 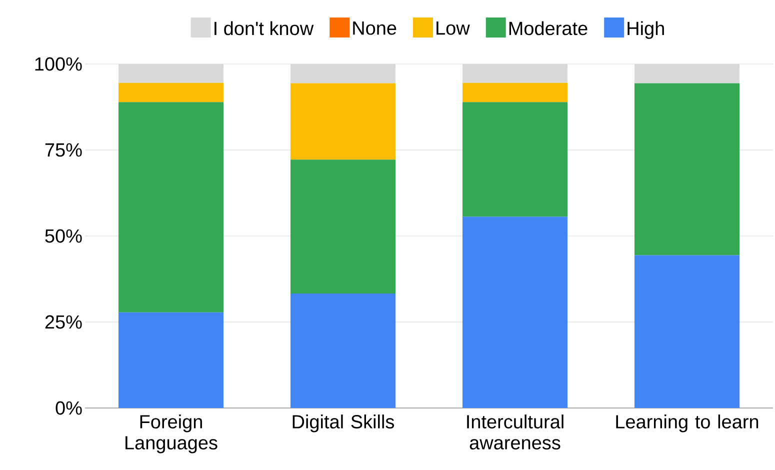 I want to click on y-tick-label: 0%, so click(x=69, y=408).